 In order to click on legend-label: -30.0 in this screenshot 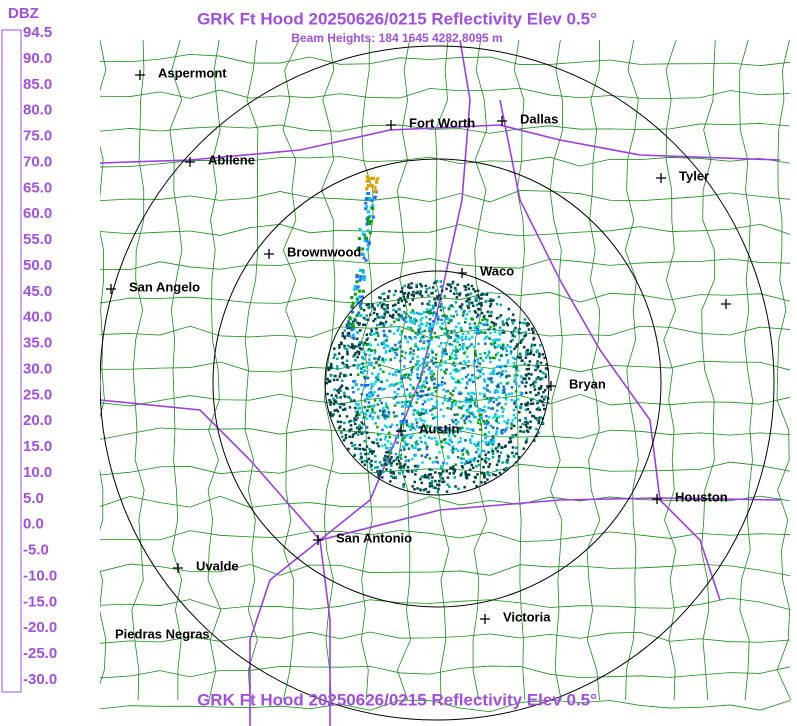, I will do `click(40, 679)`.